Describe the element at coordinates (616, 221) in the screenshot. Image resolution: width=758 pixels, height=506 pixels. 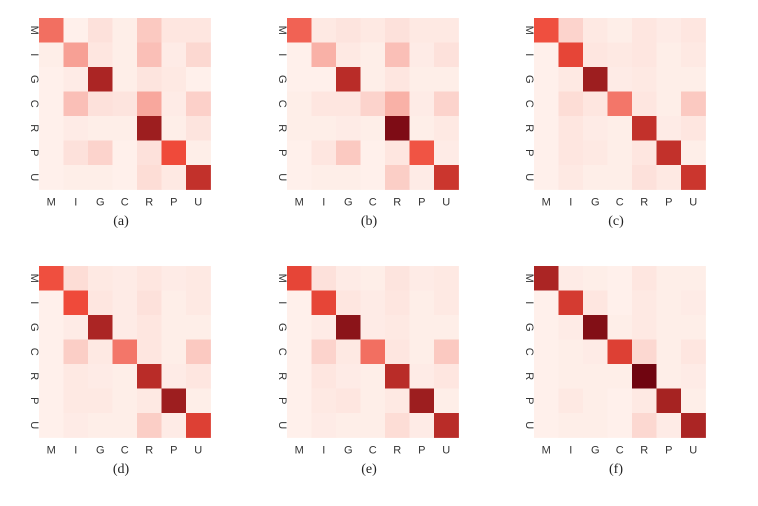
I see `panel-caption: (c)` at that location.